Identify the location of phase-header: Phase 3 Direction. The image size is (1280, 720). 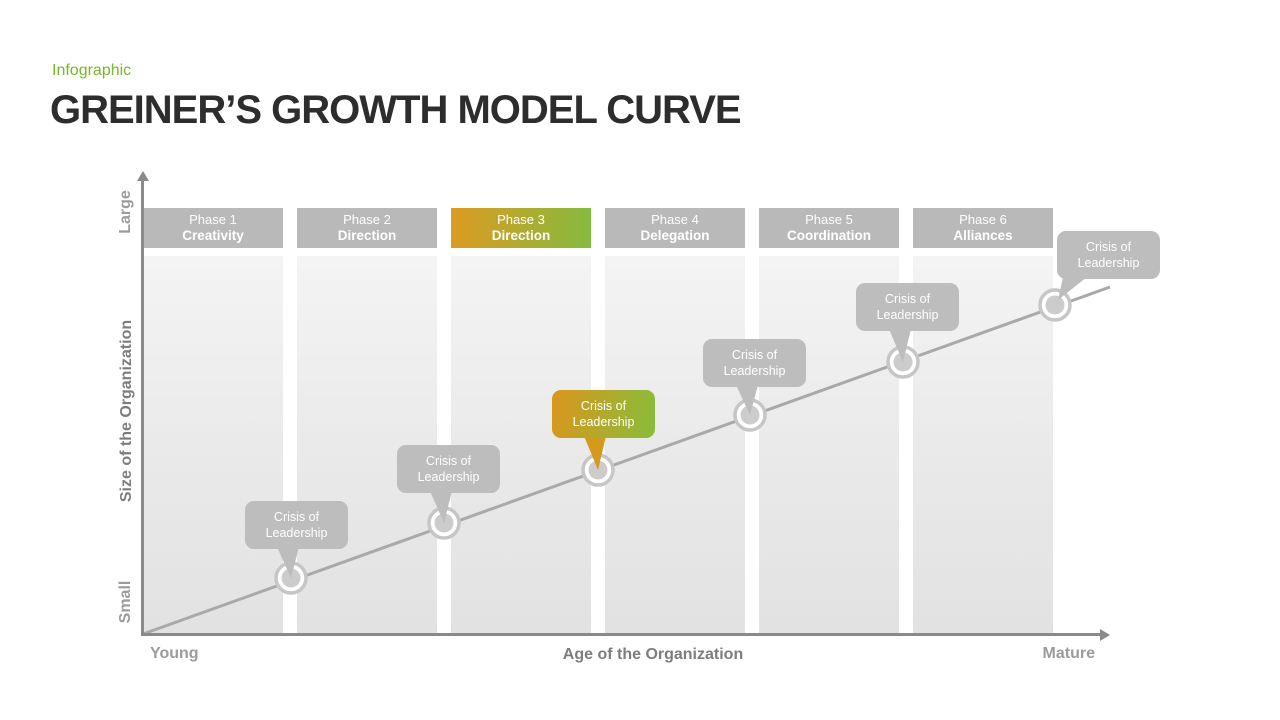
(521, 228).